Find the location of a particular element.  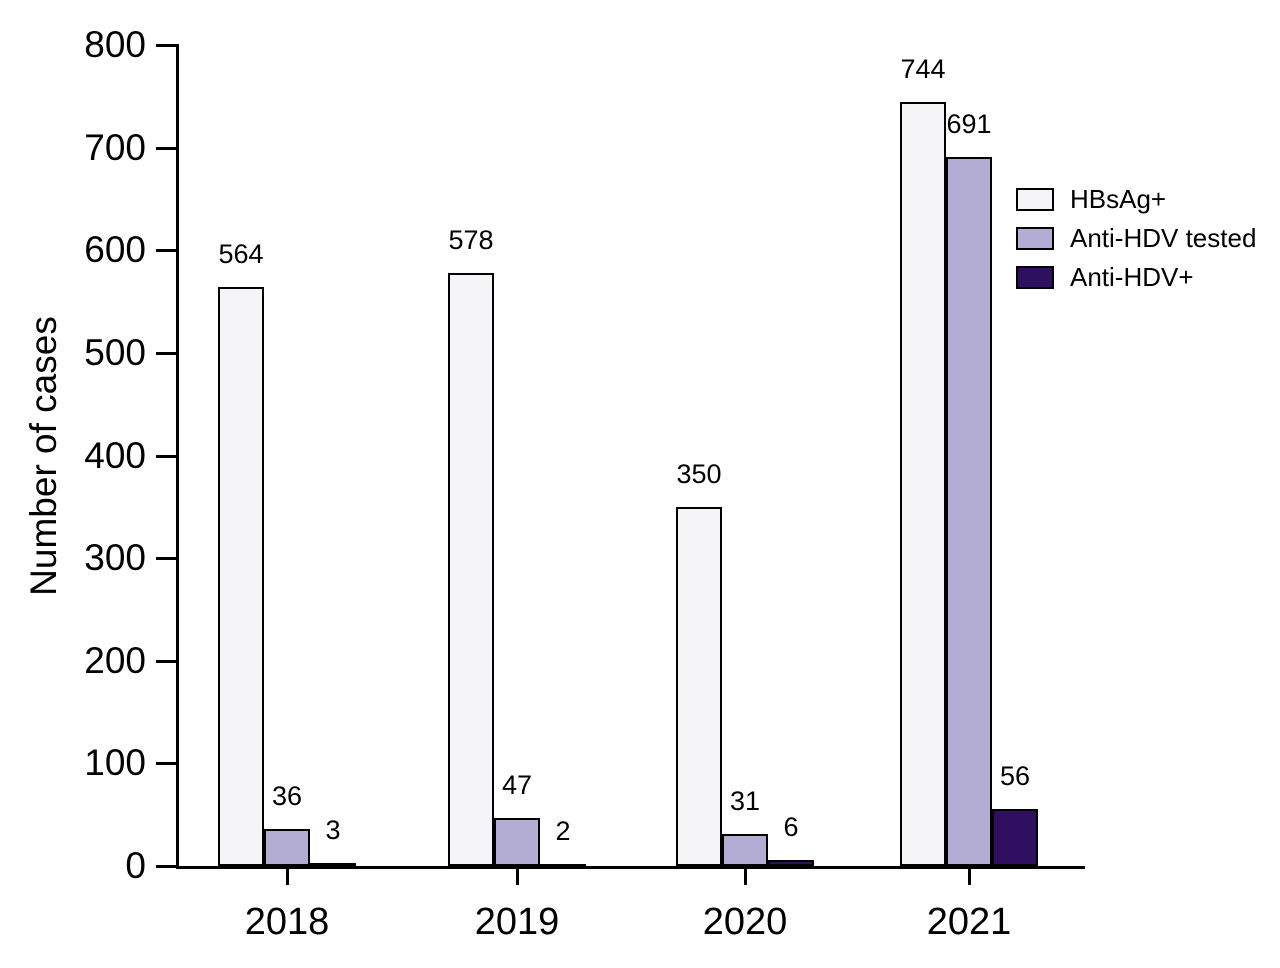

y-tick-label: 500 is located at coordinates (115, 352).